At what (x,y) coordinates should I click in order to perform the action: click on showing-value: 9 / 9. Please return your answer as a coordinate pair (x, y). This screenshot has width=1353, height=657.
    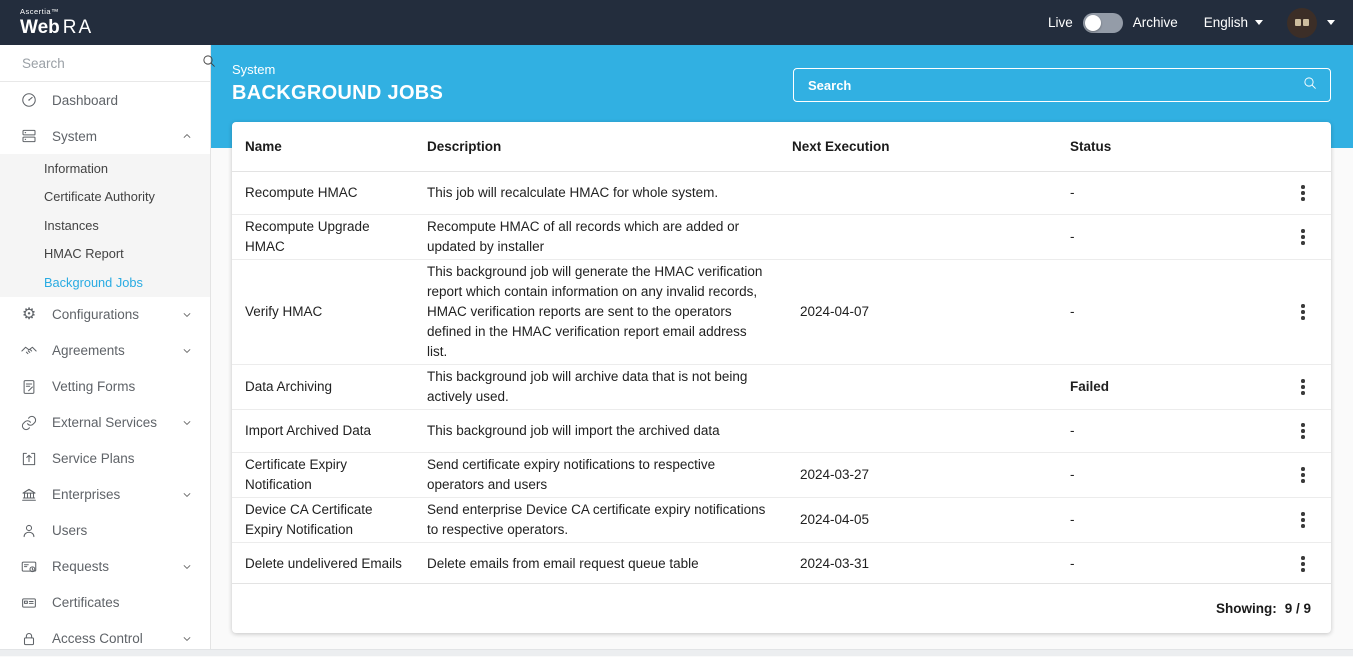
    Looking at the image, I should click on (1297, 608).